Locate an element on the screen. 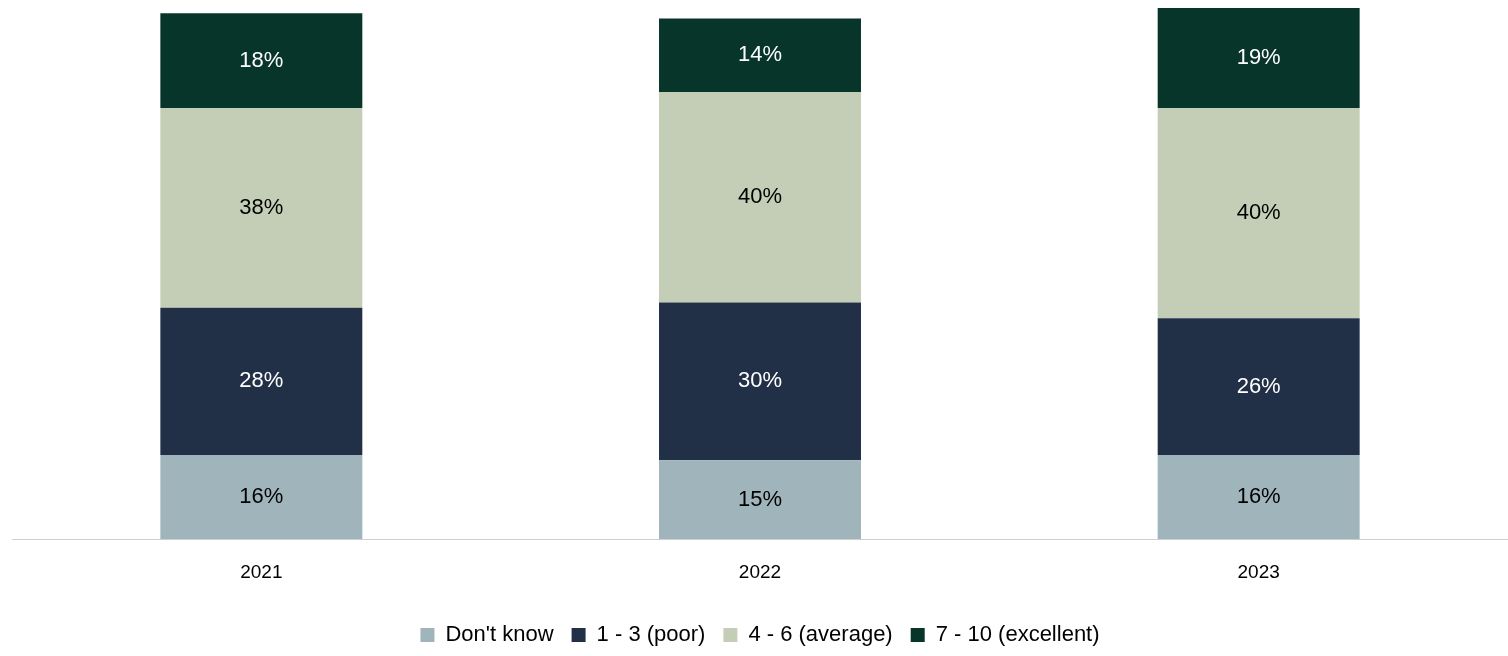 This screenshot has width=1508, height=656. legend-label: Don't know is located at coordinates (499, 634).